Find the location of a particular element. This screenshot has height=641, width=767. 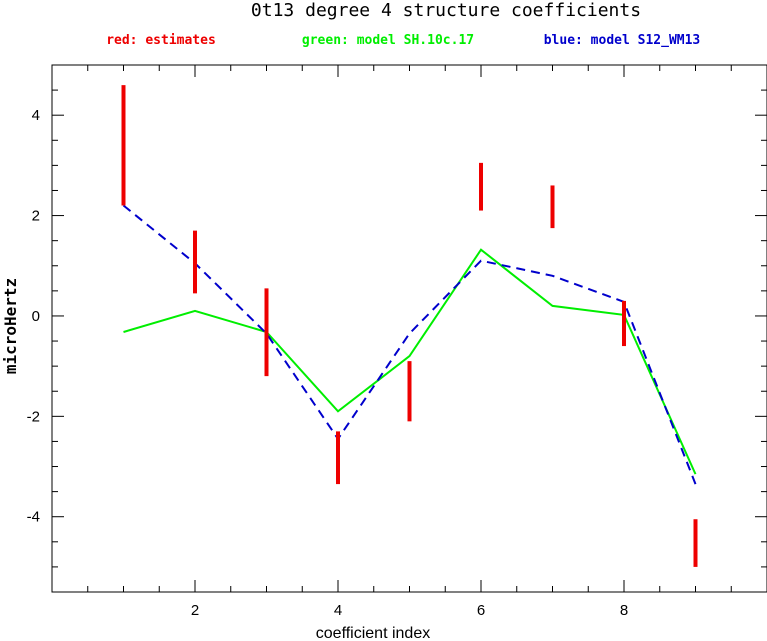

y-tick-label: 2 is located at coordinates (36, 216).